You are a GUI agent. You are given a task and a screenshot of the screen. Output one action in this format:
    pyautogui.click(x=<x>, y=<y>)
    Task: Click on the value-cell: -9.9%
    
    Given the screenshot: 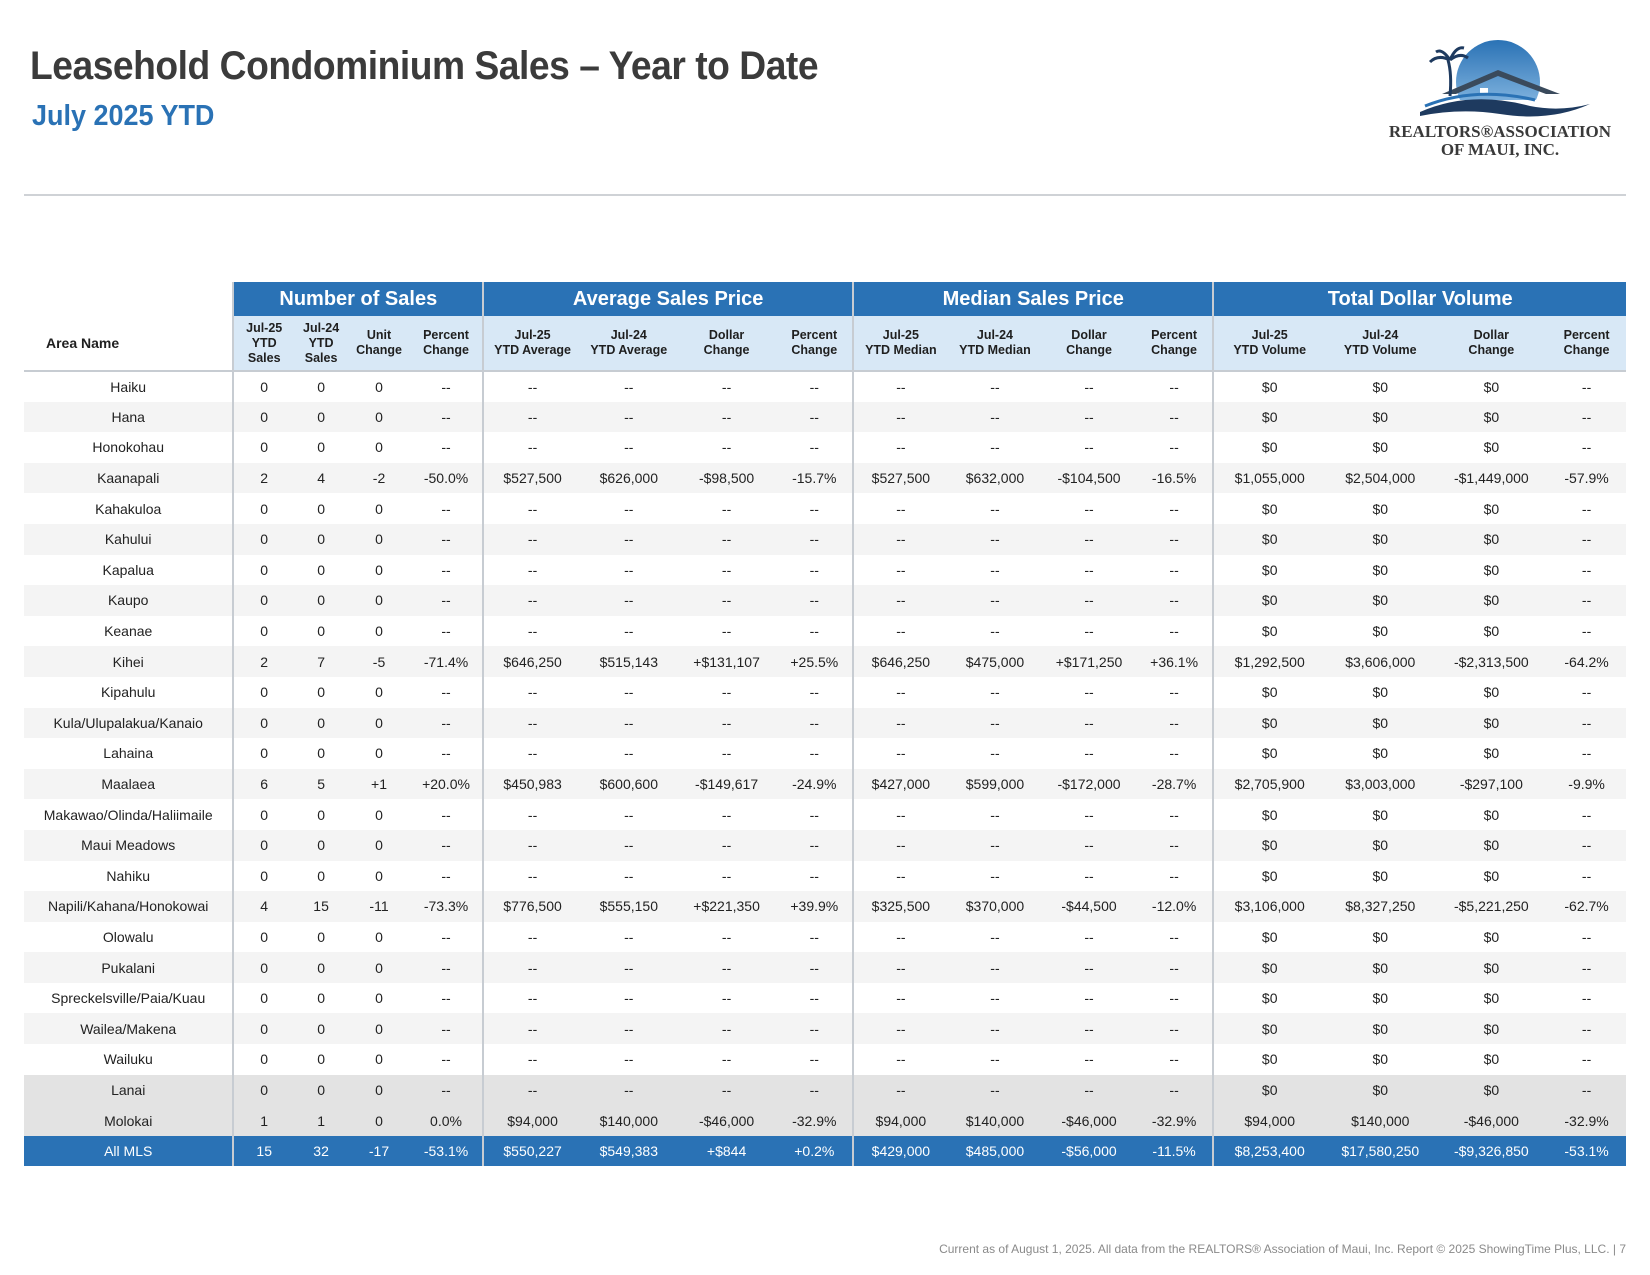 What is the action you would take?
    pyautogui.click(x=1586, y=784)
    